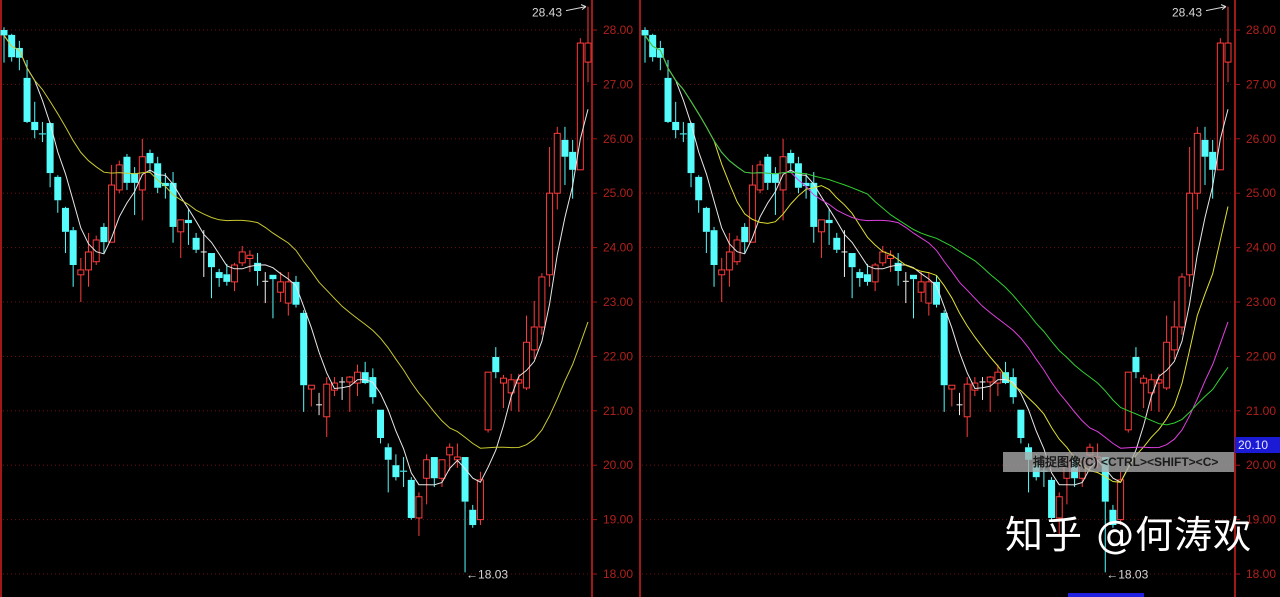 The image size is (1280, 597). Describe the element at coordinates (1223, 7) in the screenshot. I see `high-arrow-head` at that location.